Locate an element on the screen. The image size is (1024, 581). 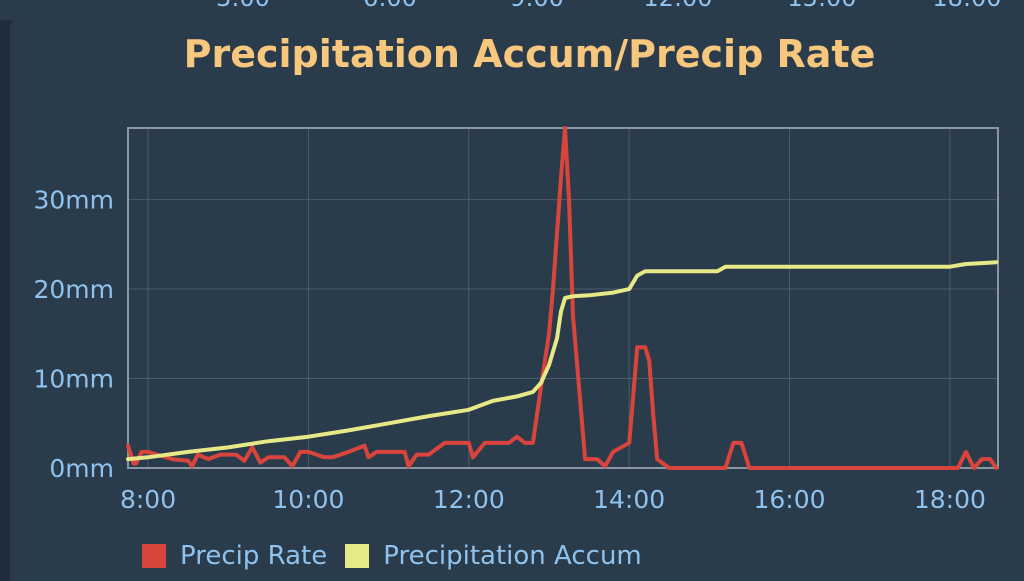
y-tick-label: 10mm is located at coordinates (73, 379).